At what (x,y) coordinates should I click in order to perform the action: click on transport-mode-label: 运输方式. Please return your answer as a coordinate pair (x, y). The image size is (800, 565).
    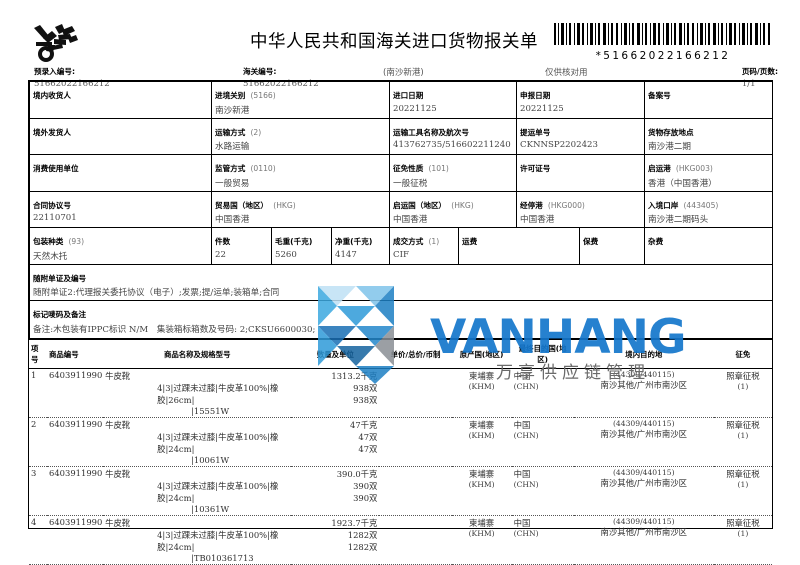
    Looking at the image, I should click on (230, 132).